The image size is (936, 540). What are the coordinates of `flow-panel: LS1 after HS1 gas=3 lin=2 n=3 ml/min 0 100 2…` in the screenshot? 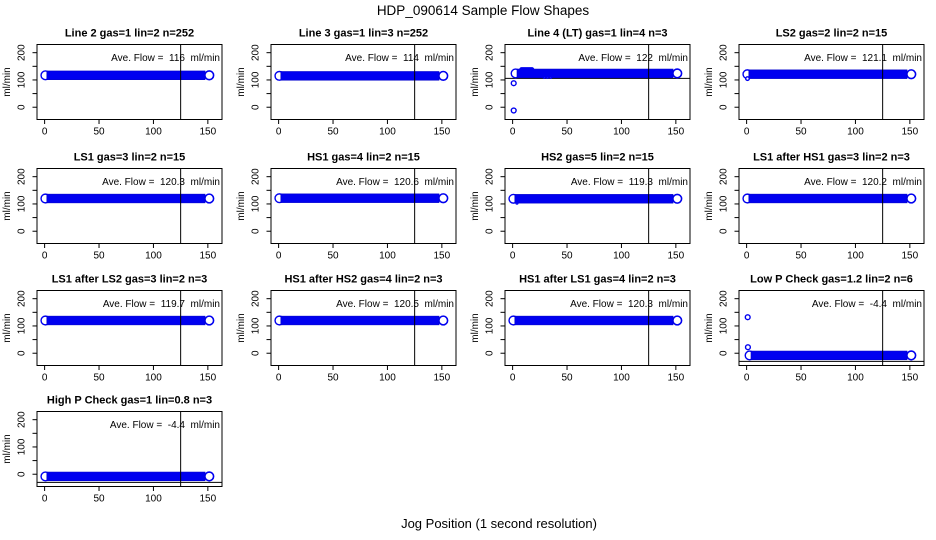 It's located at (814, 207).